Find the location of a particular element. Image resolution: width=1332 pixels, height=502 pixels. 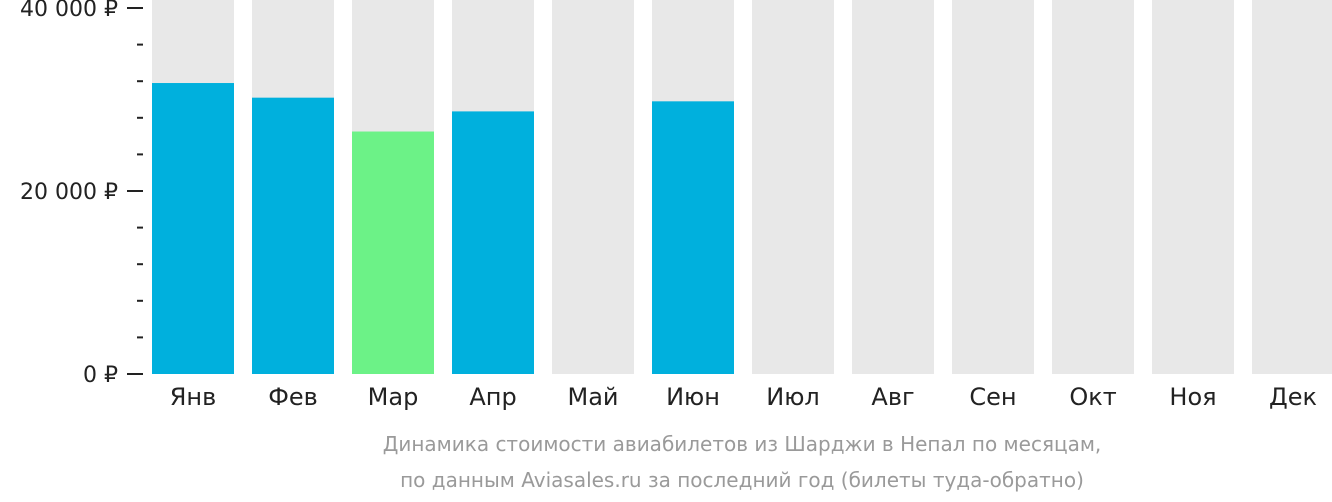

x-tick-label-month-5: Май is located at coordinates (592, 397).